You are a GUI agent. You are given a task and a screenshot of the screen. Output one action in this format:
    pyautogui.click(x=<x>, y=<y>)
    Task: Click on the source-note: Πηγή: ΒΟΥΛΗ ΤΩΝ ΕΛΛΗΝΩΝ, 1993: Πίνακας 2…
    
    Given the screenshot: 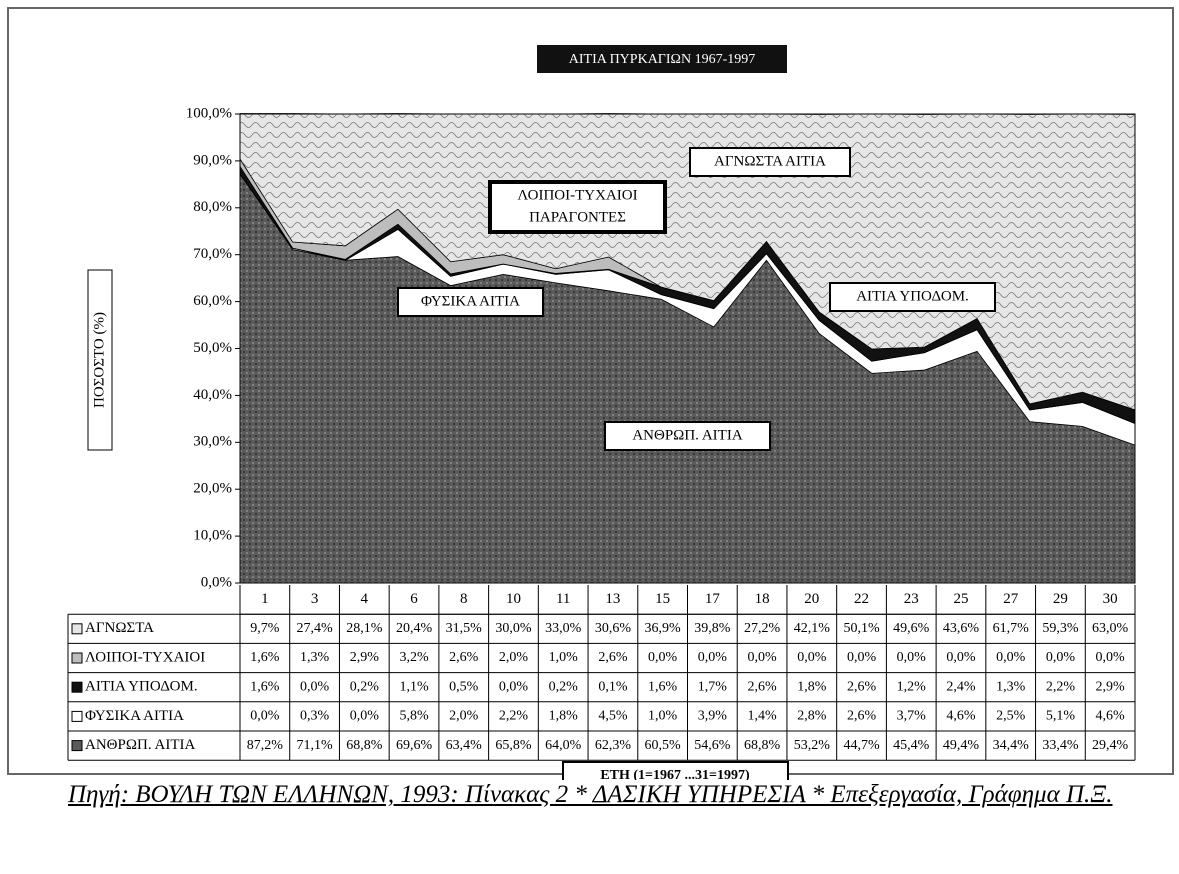 What is the action you would take?
    pyautogui.click(x=590, y=794)
    